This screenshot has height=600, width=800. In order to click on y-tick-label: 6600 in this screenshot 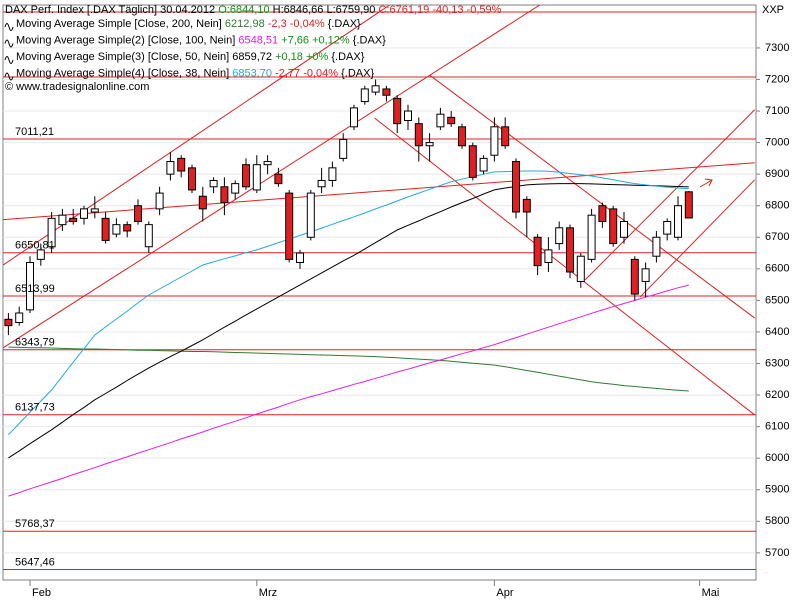, I will do `click(777, 269)`.